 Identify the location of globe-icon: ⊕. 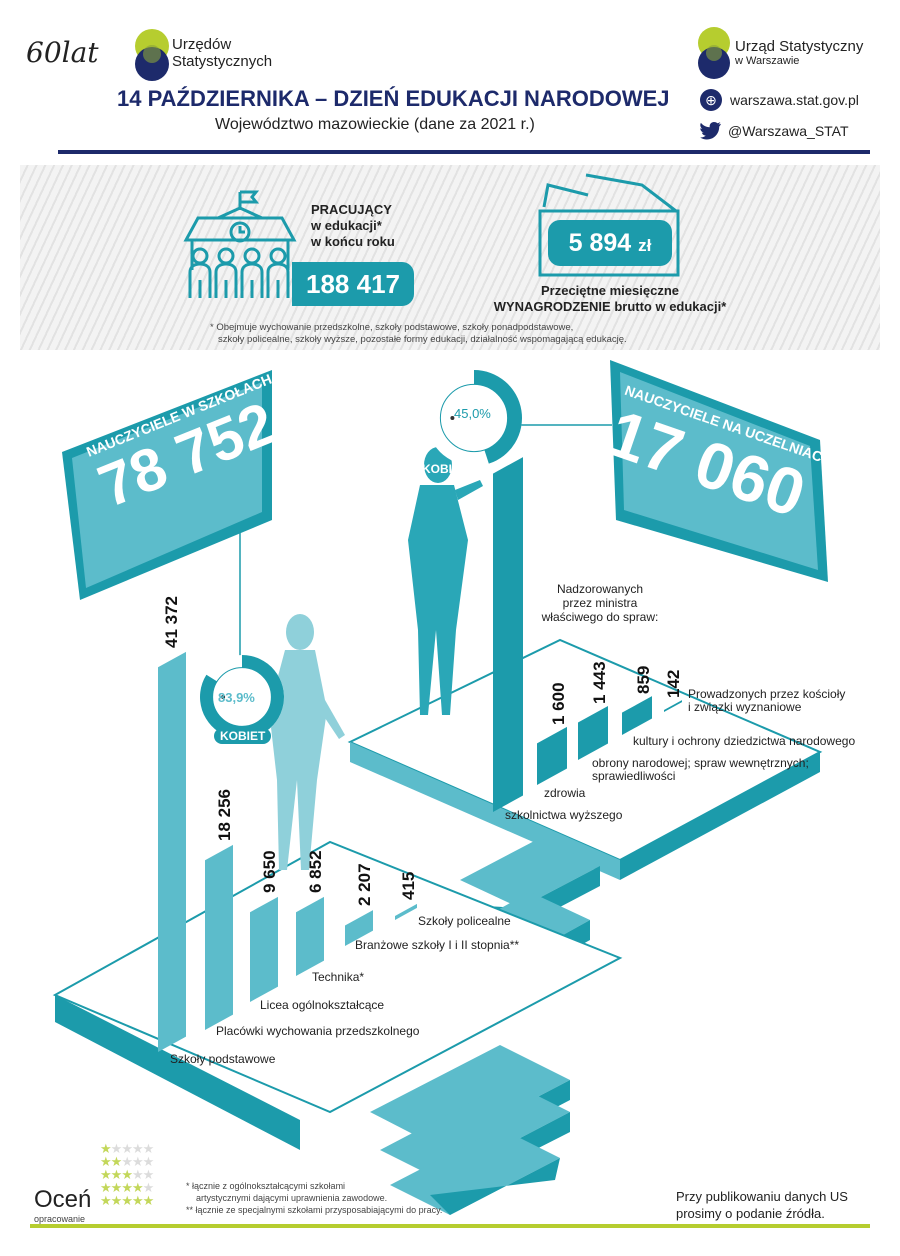
(711, 100).